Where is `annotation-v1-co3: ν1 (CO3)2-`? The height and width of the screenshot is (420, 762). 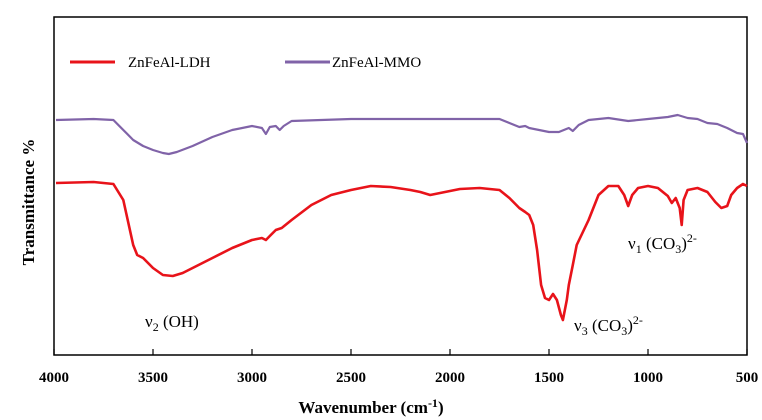
annotation-v1-co3: ν1 (CO3)2- is located at coordinates (662, 243).